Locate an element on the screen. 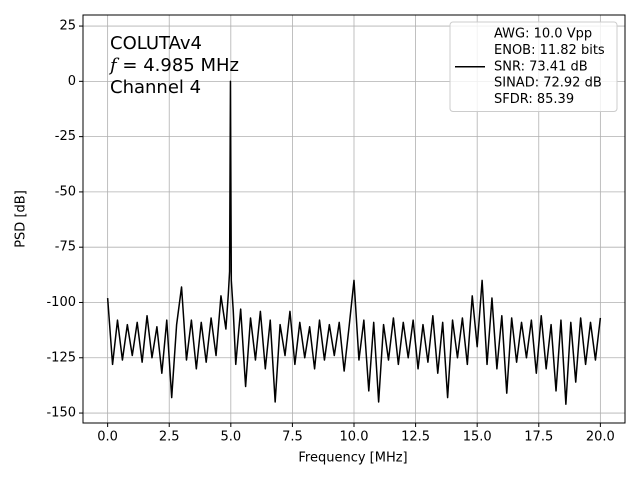  annotation: Channel 4 is located at coordinates (155, 87).